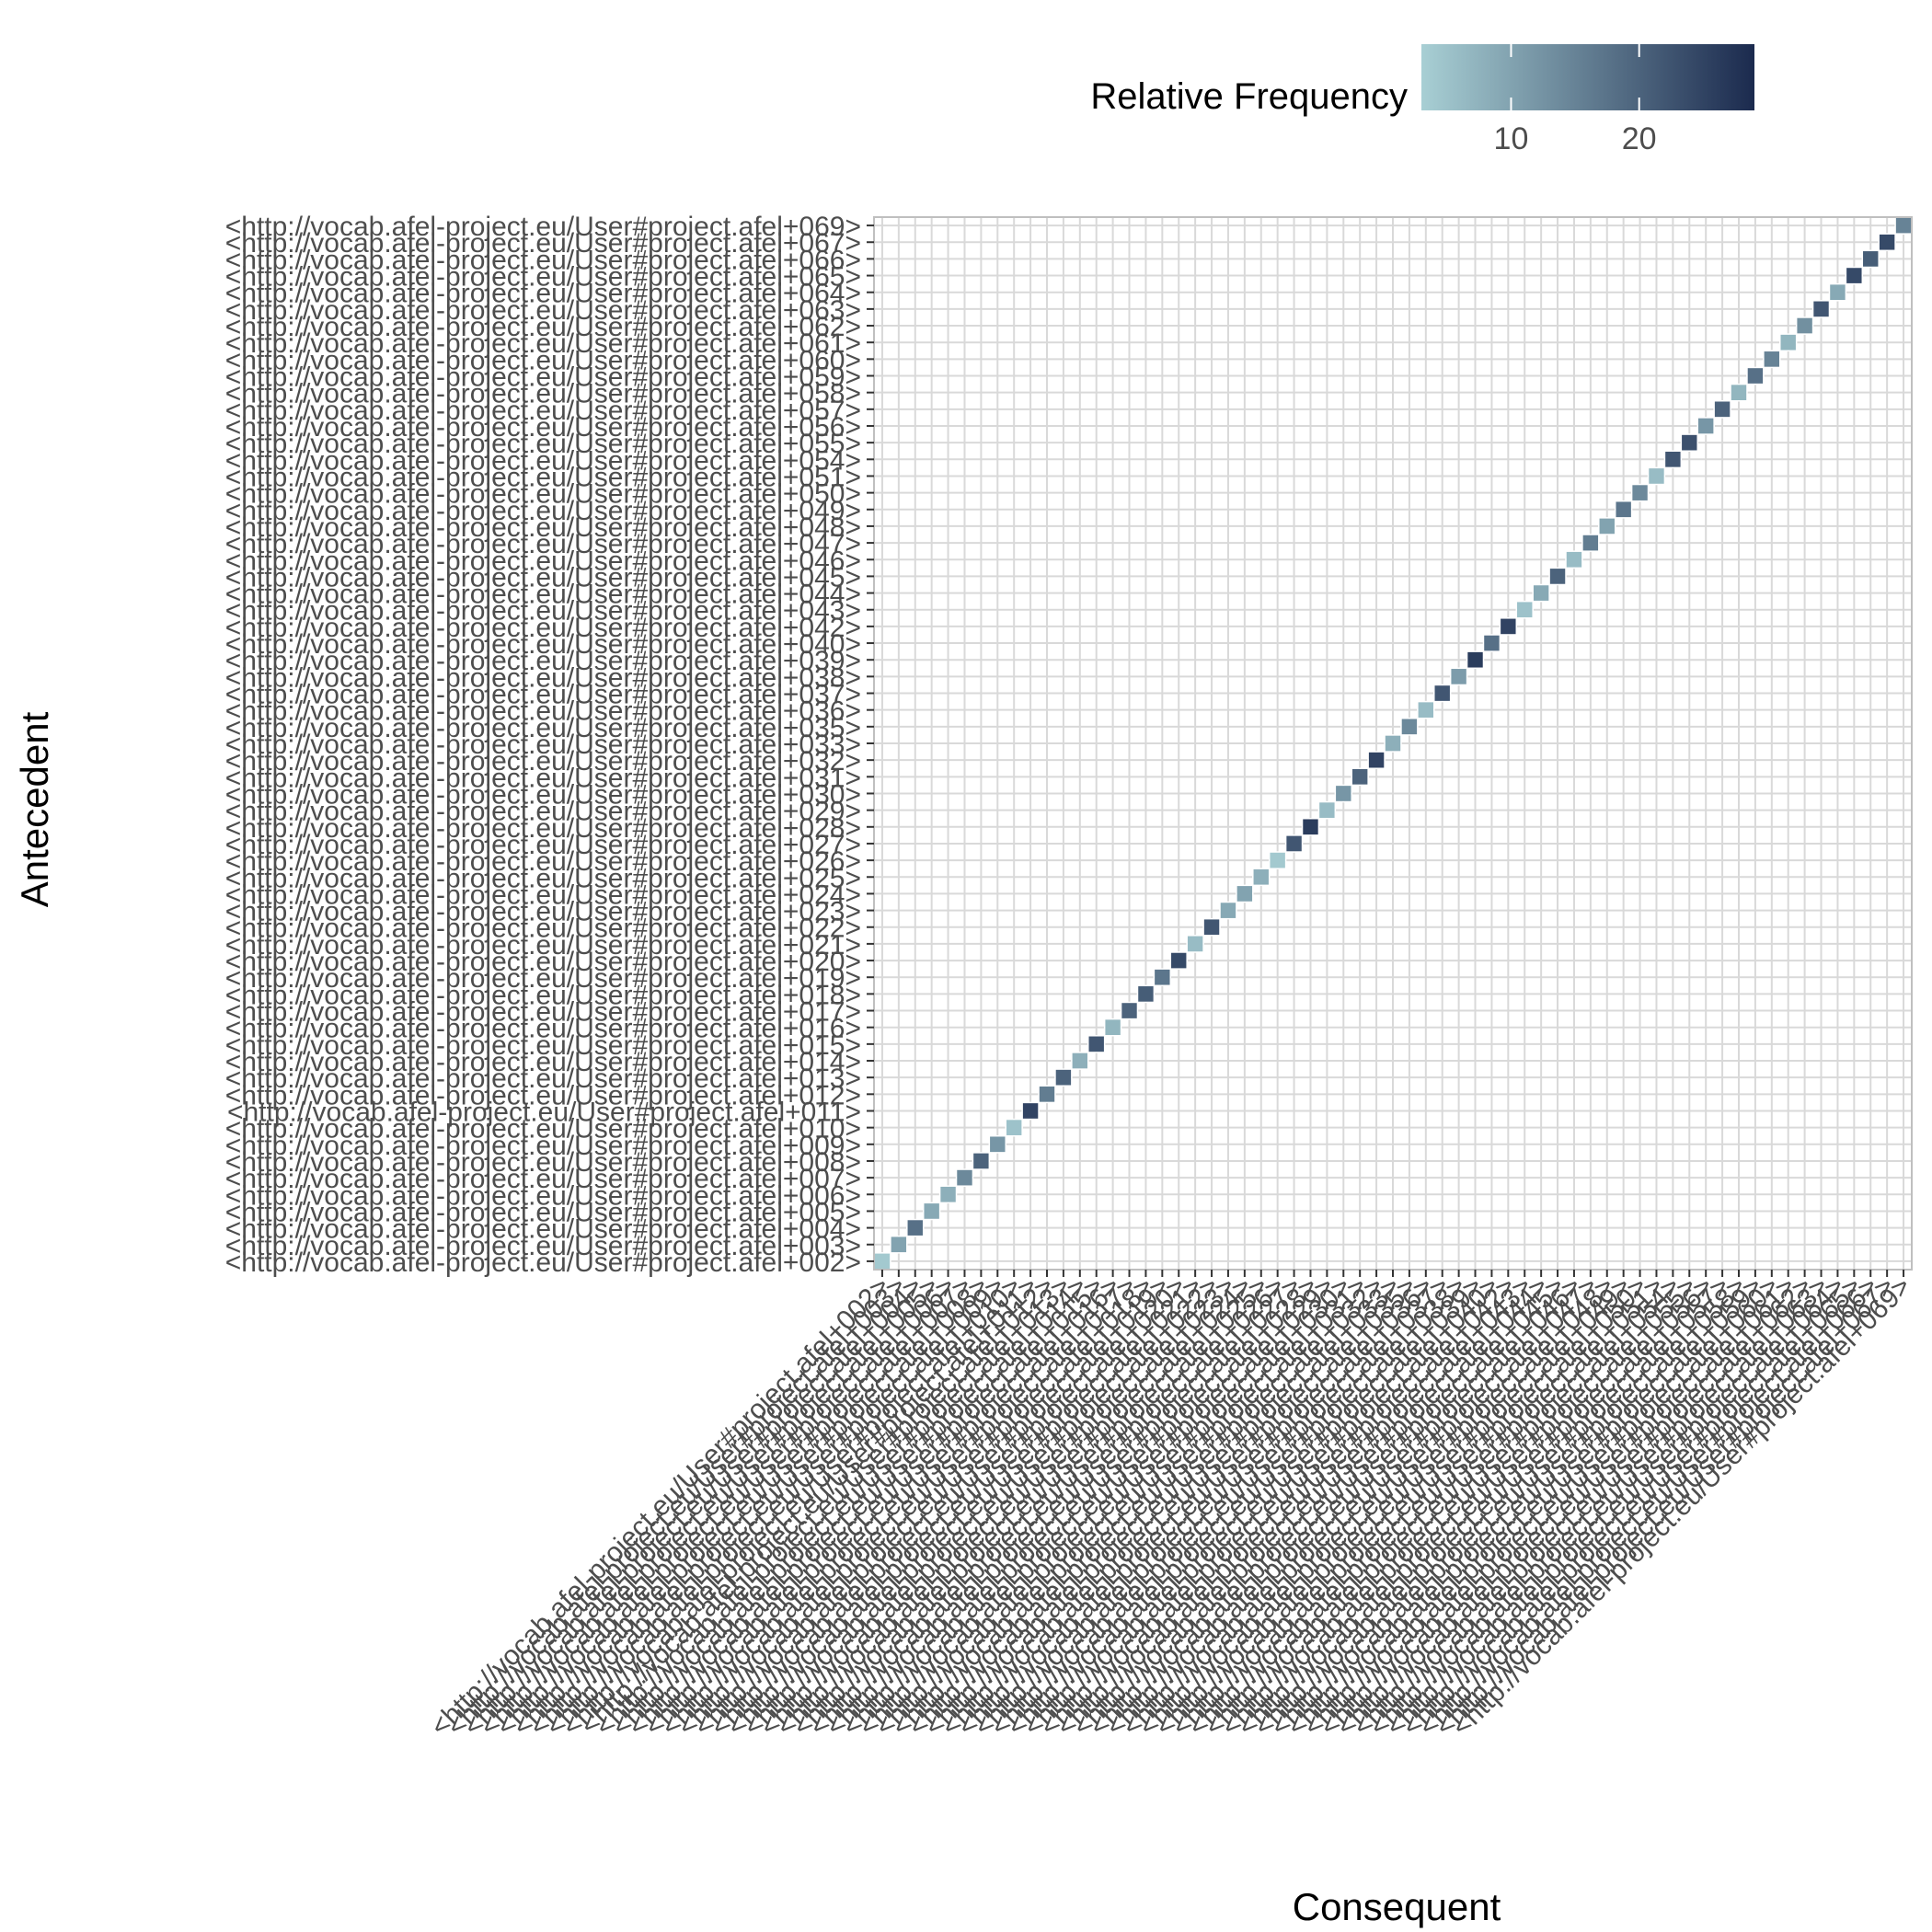 The image size is (1932, 1932). Describe the element at coordinates (1511, 138) in the screenshot. I see `legend-tick-label: 10` at that location.